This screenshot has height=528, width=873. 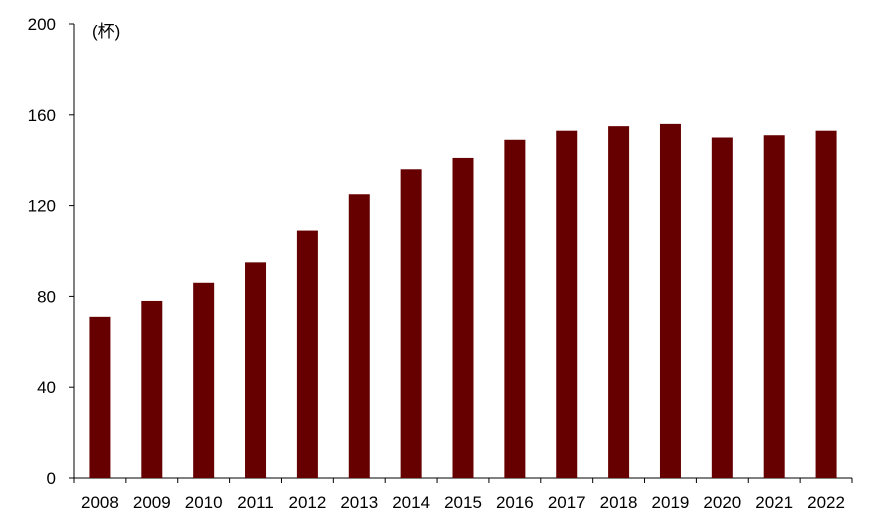 I want to click on bar-2017, so click(x=567, y=304).